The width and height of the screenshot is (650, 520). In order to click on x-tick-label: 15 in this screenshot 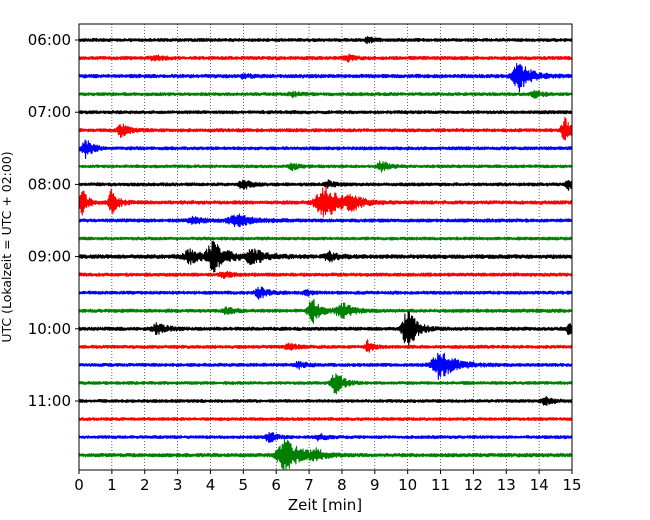, I will do `click(571, 485)`.